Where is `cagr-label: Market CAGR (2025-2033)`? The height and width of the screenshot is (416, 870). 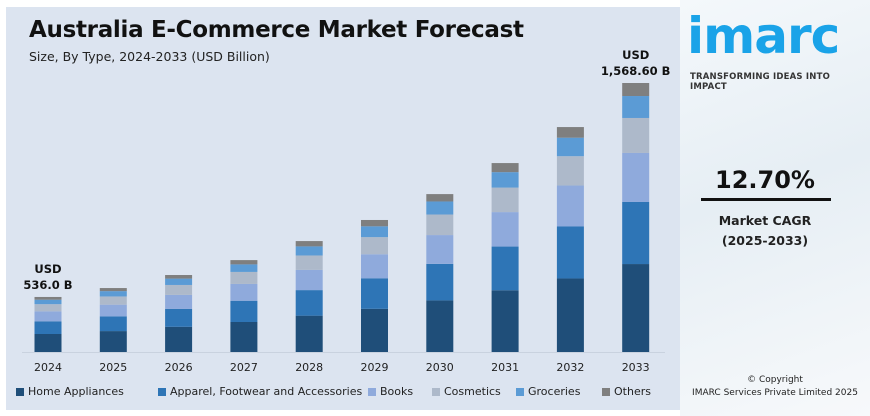 cagr-label: Market CAGR (2025-2033) is located at coordinates (765, 231).